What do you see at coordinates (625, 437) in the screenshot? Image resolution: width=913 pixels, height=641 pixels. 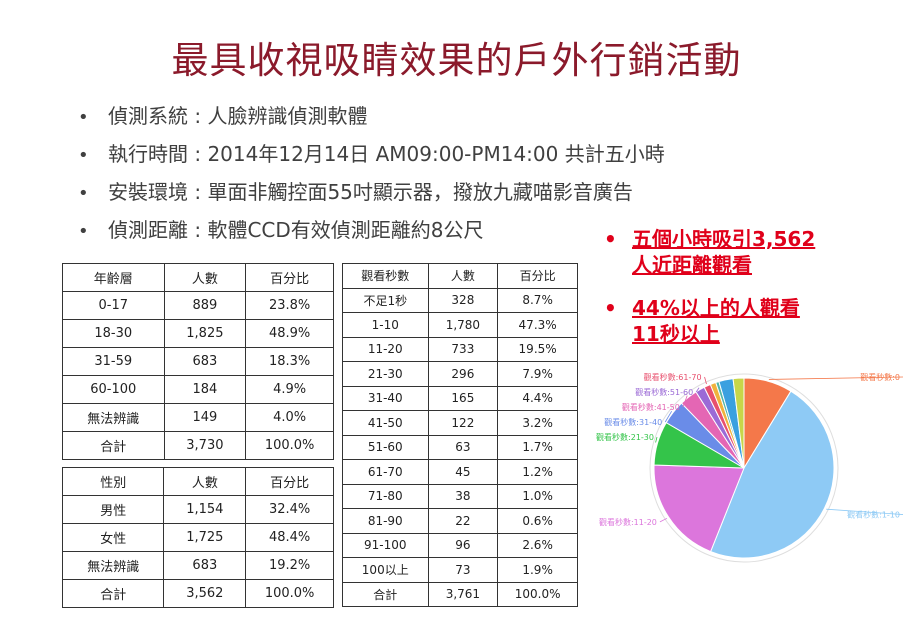 I see `pie-label: 觀看秒數:21-30` at bounding box center [625, 437].